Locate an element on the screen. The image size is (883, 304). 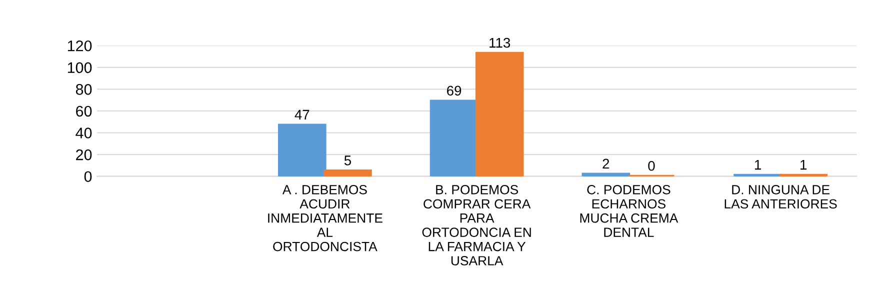
y-tick-label: 40 is located at coordinates (84, 133).